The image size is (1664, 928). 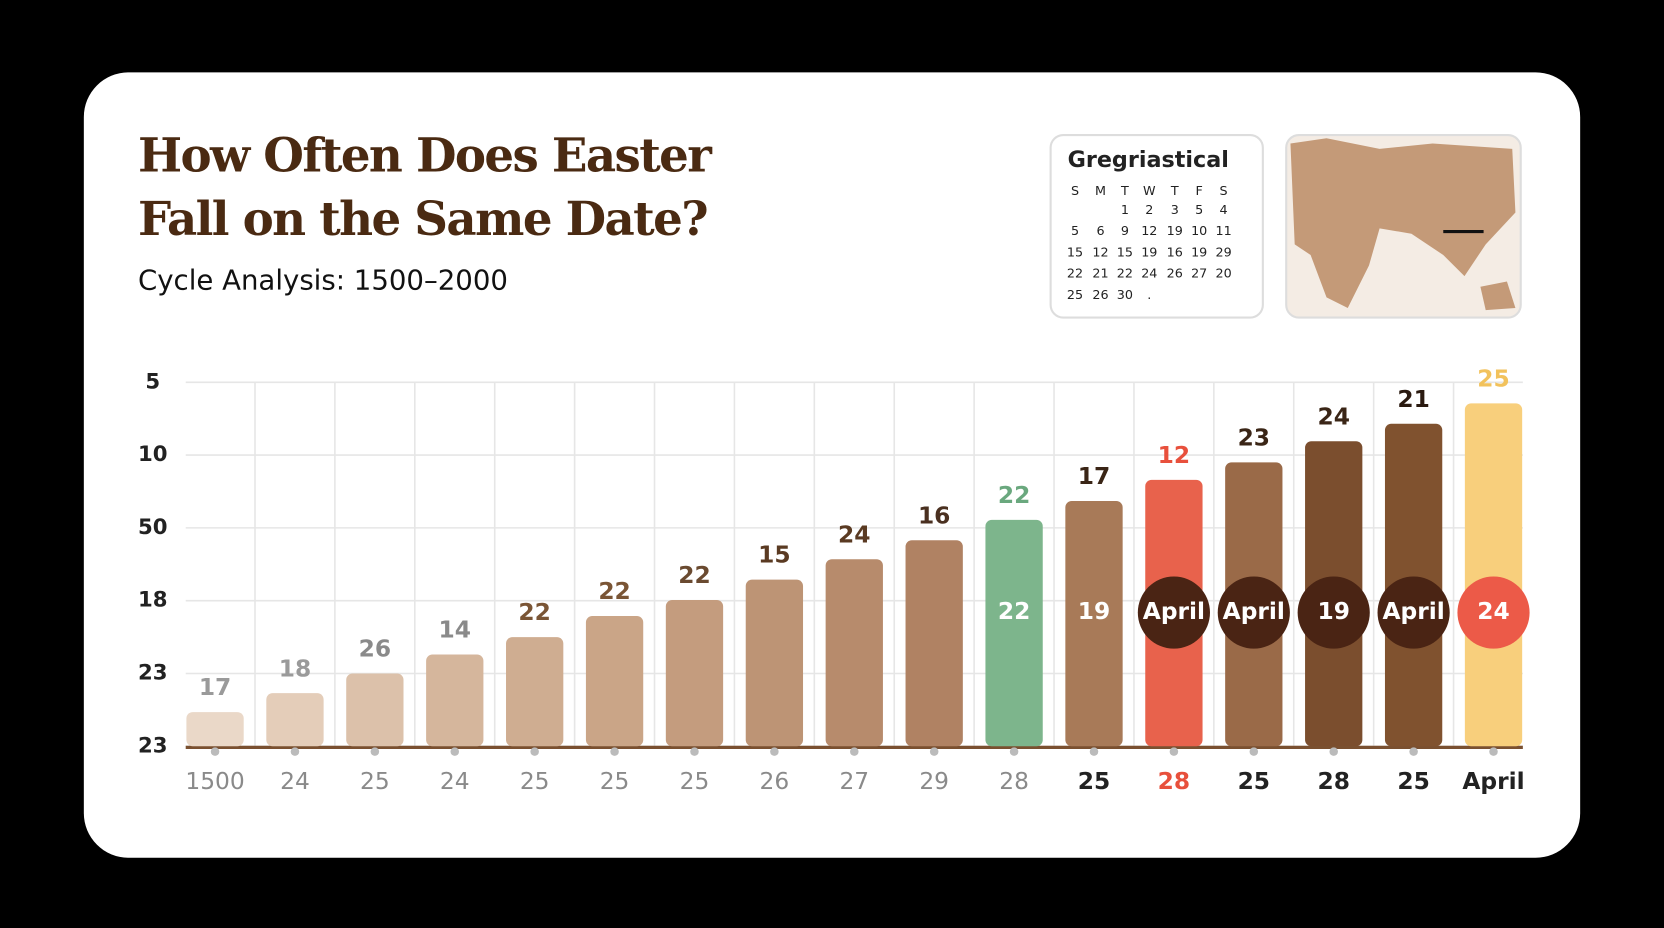 What do you see at coordinates (1254, 438) in the screenshot?
I see `data-label: 23` at bounding box center [1254, 438].